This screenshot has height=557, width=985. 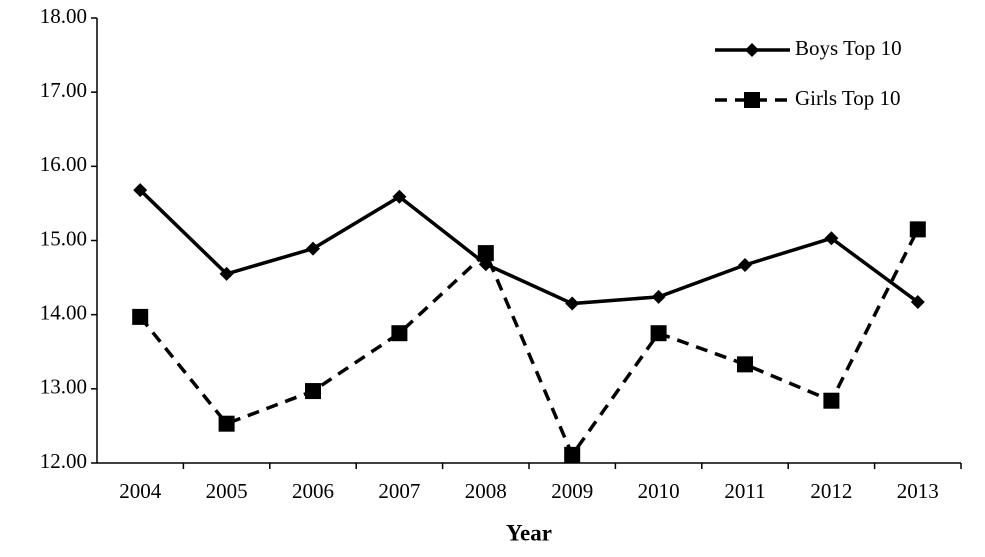 What do you see at coordinates (918, 491) in the screenshot?
I see `x-tick-label: 2013` at bounding box center [918, 491].